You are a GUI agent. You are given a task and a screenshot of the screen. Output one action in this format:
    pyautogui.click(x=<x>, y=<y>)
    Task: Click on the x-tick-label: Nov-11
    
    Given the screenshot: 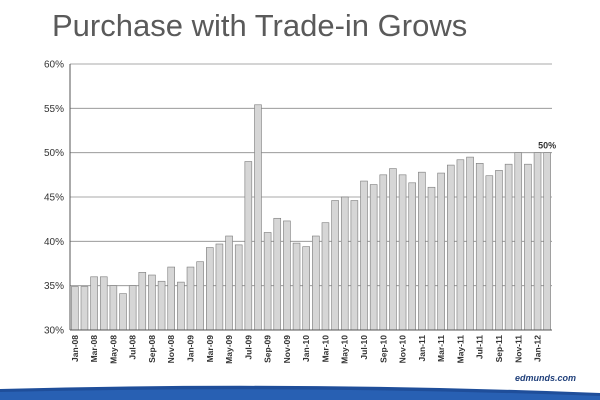 What is the action you would take?
    pyautogui.click(x=518, y=349)
    